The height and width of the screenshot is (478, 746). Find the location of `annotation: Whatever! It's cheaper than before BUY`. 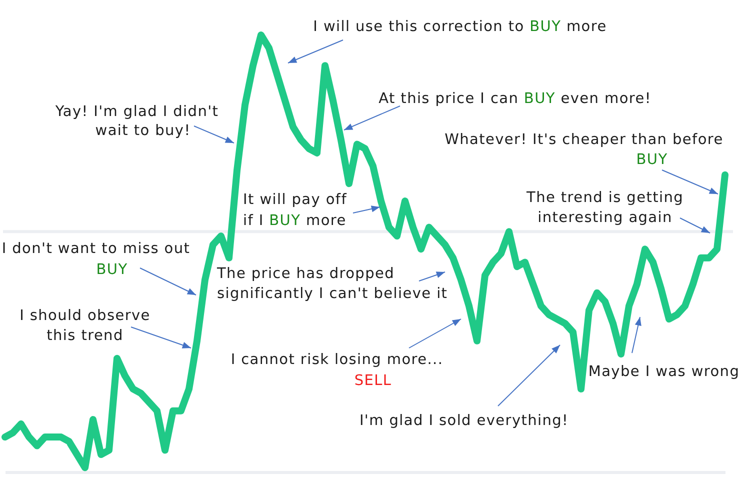

annotation: Whatever! It's cheaper than before BUY is located at coordinates (584, 149).